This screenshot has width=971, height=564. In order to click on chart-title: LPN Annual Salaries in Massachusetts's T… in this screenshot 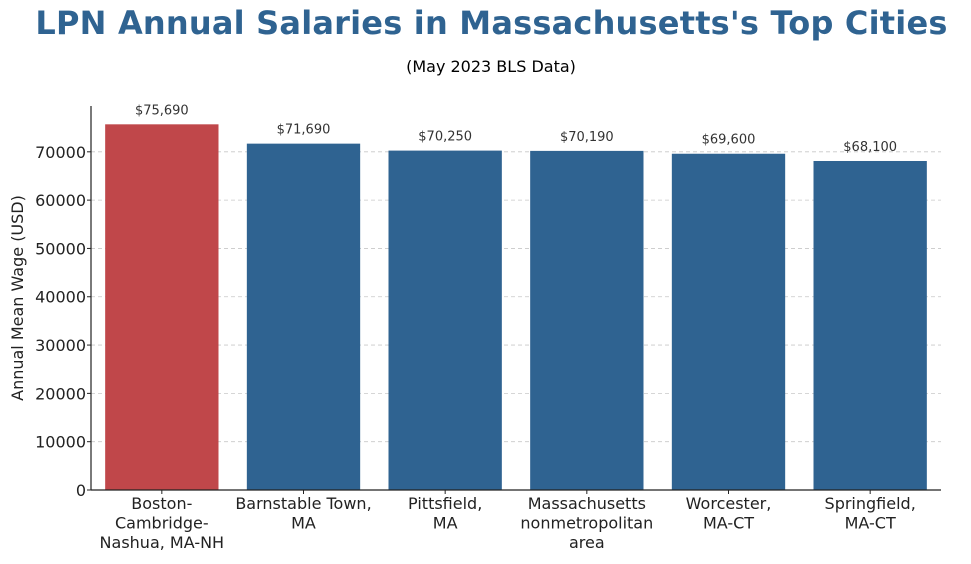, I will do `click(491, 23)`.